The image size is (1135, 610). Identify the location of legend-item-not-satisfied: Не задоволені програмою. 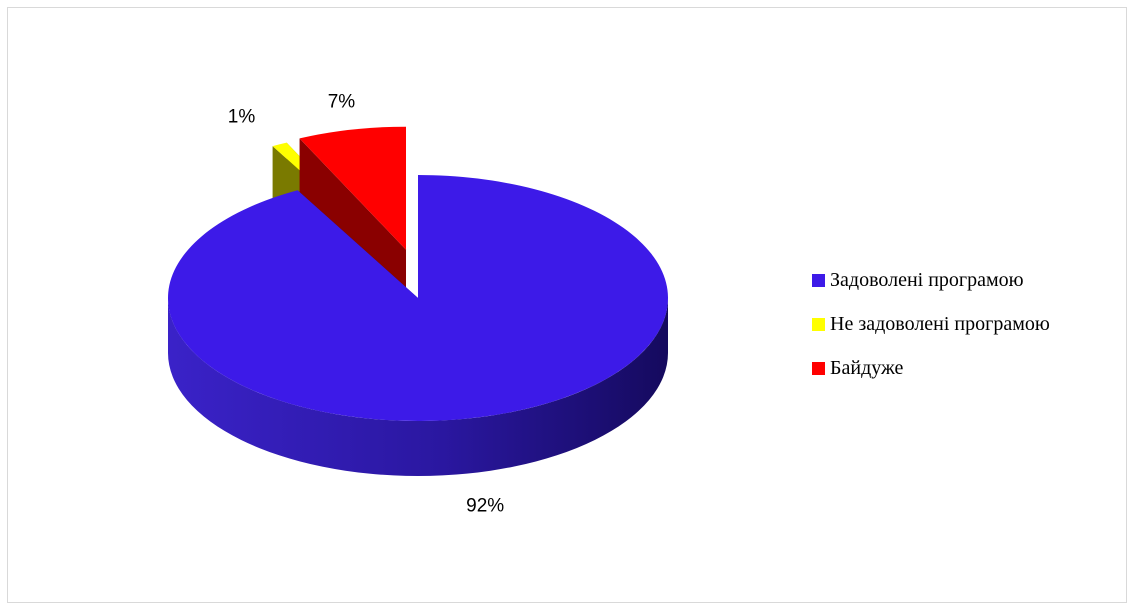
(931, 324).